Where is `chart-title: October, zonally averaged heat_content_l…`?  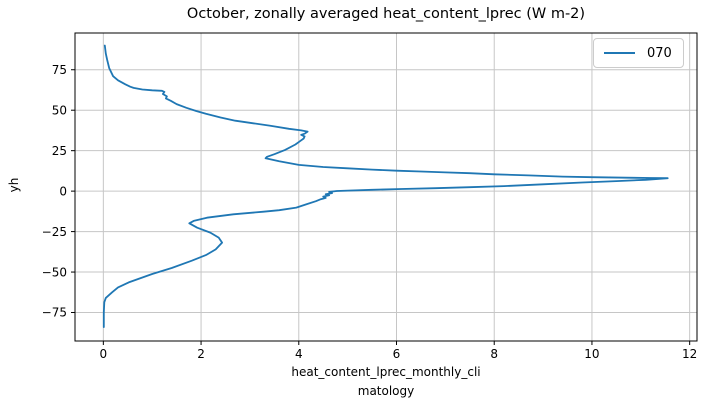 chart-title: October, zonally averaged heat_content_l… is located at coordinates (386, 14).